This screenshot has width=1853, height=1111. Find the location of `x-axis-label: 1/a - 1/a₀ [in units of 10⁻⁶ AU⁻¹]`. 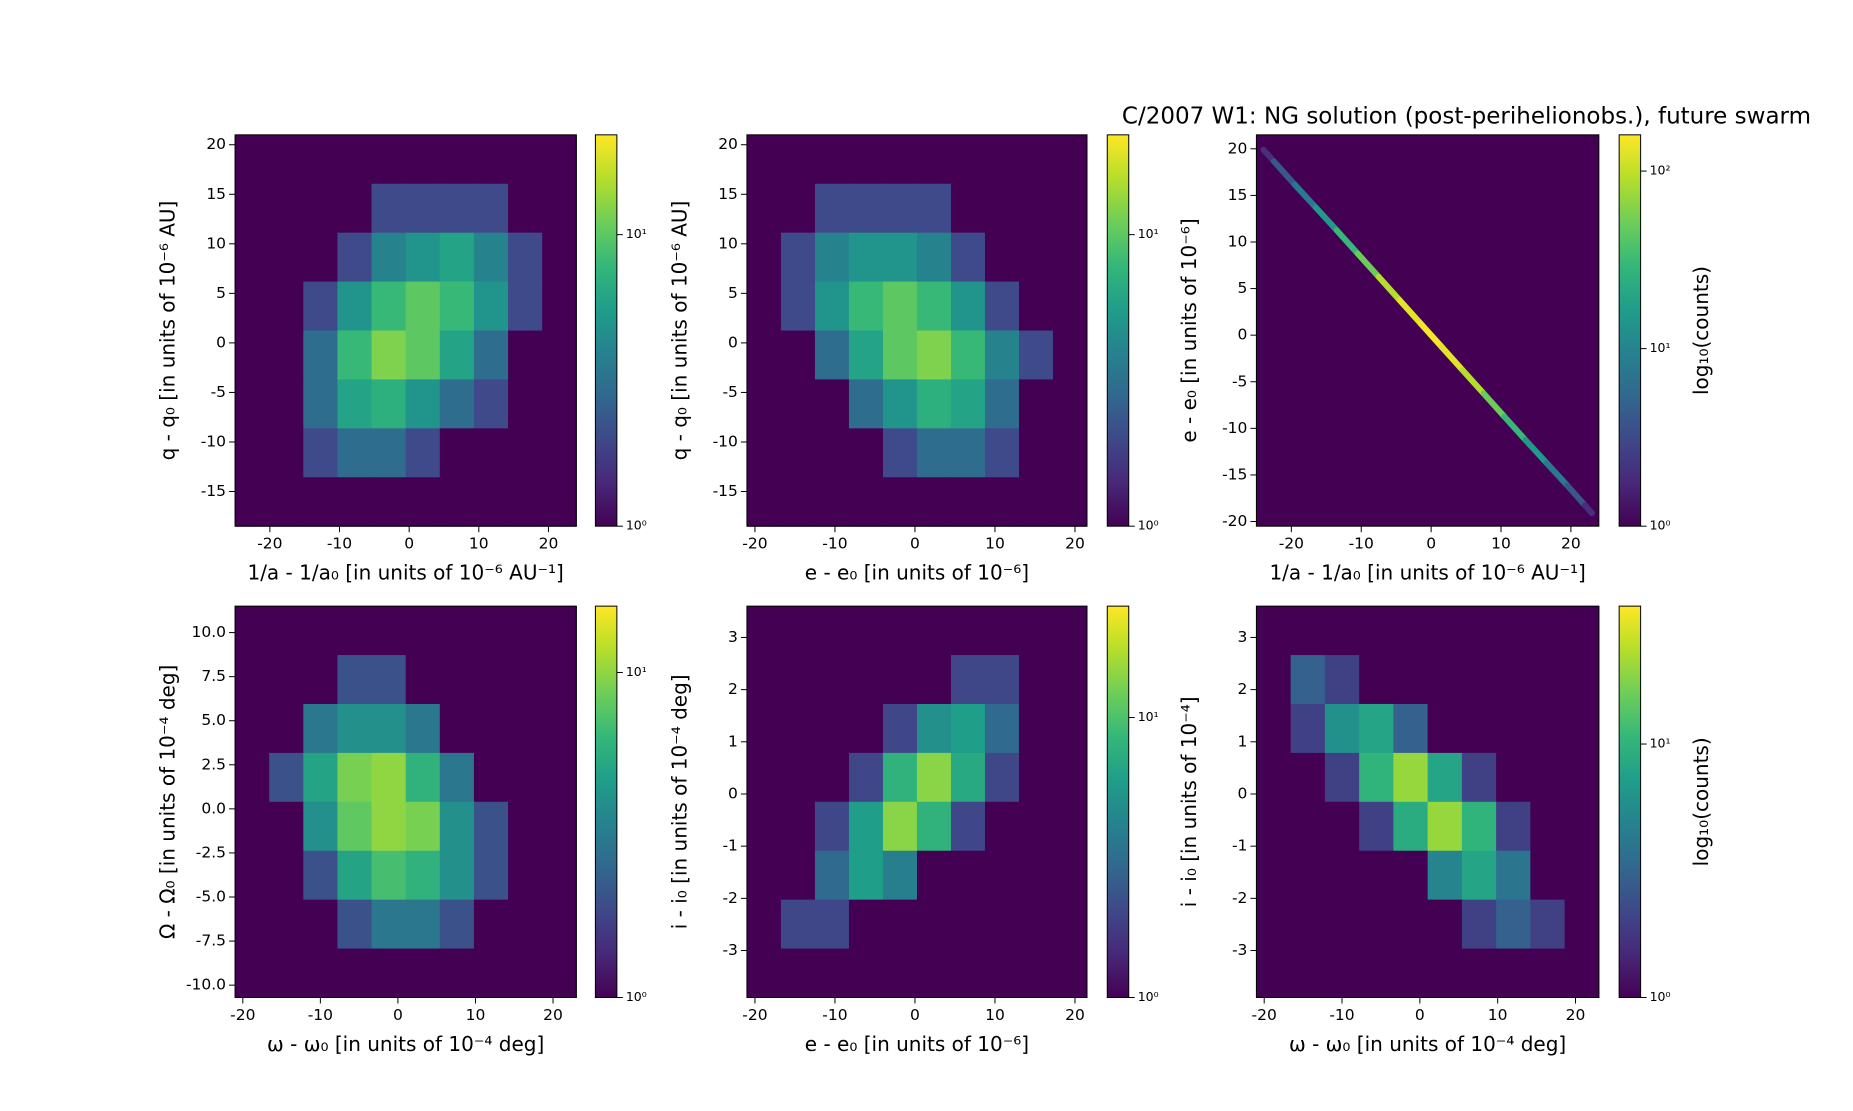

x-axis-label: 1/a - 1/a₀ [in units of 10⁻⁶ AU⁻¹] is located at coordinates (1427, 573).